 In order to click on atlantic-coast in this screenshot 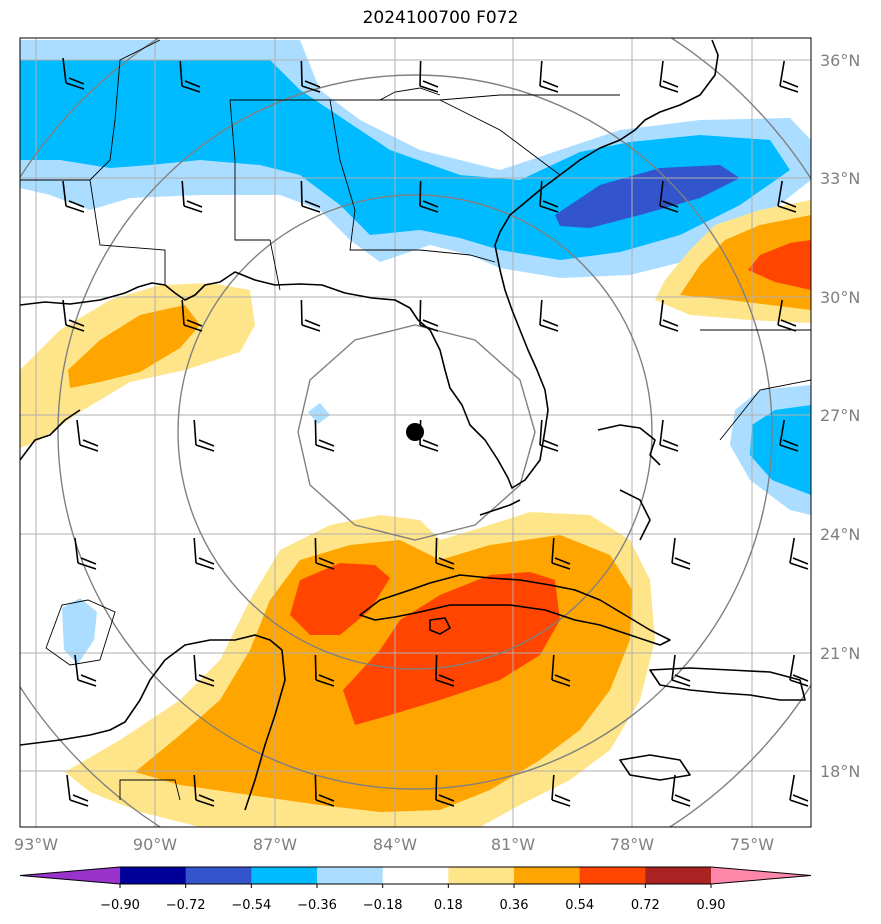, I will do `click(606, 142)`.